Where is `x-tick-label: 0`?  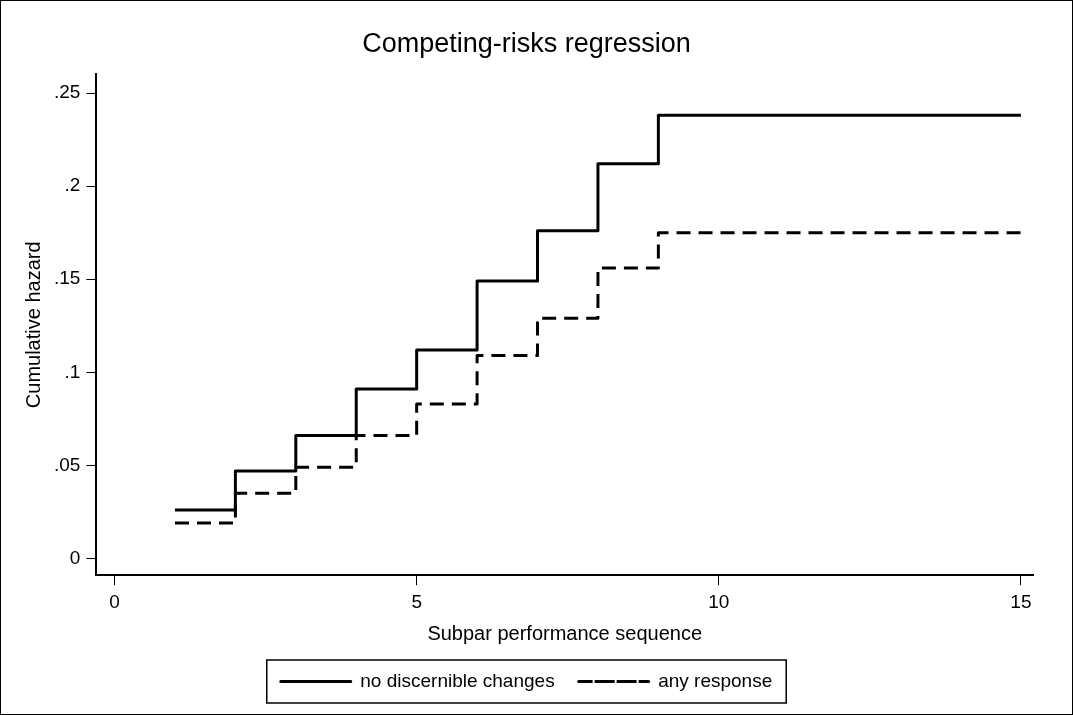 x-tick-label: 0 is located at coordinates (114, 601).